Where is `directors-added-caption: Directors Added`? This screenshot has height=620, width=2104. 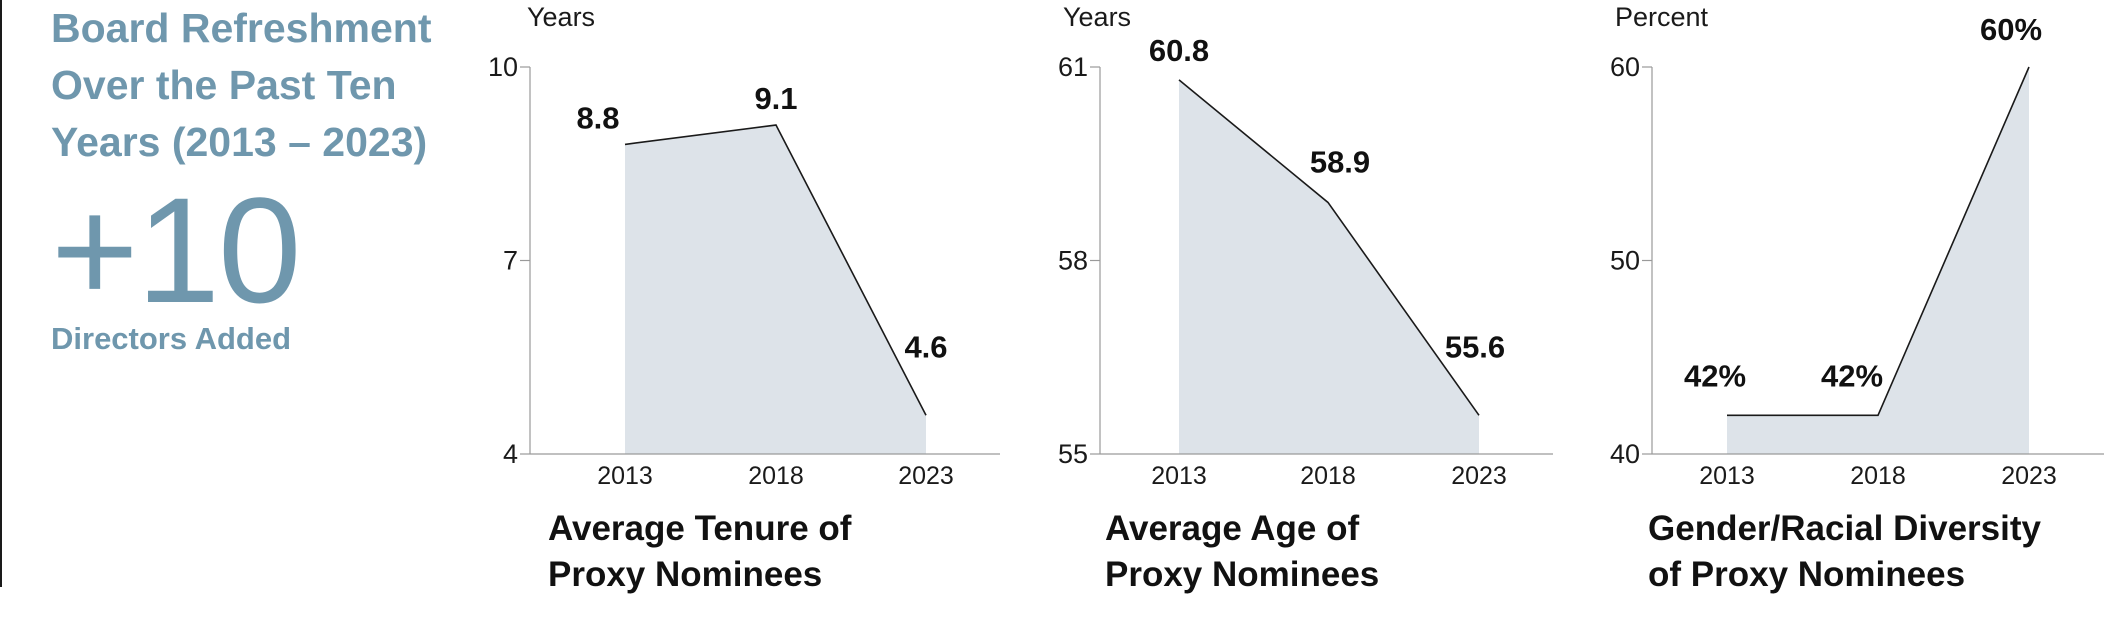
directors-added-caption: Directors Added is located at coordinates (171, 338).